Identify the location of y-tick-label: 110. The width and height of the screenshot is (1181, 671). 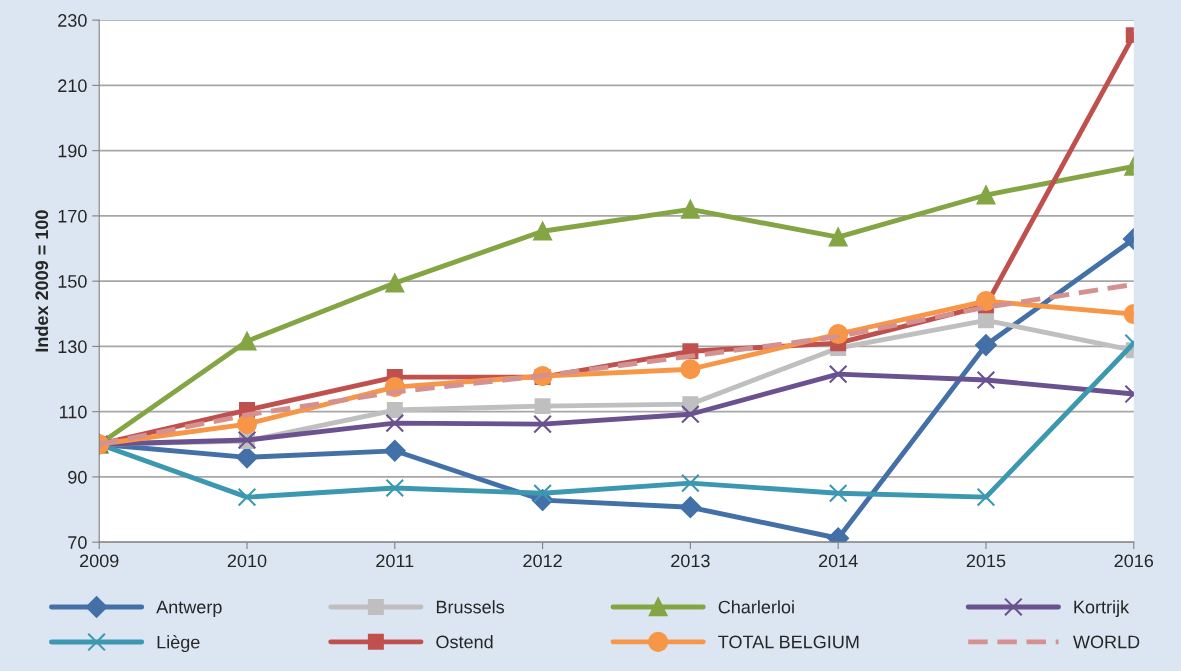
(73, 412).